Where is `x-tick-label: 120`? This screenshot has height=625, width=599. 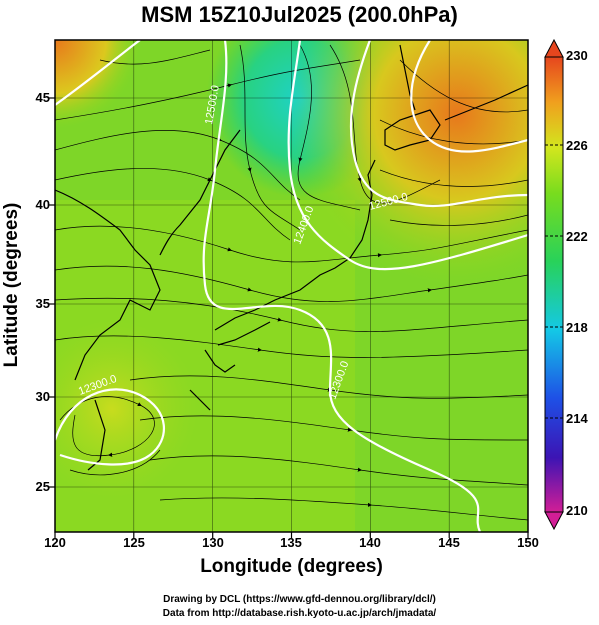 x-tick-label: 120 is located at coordinates (55, 542).